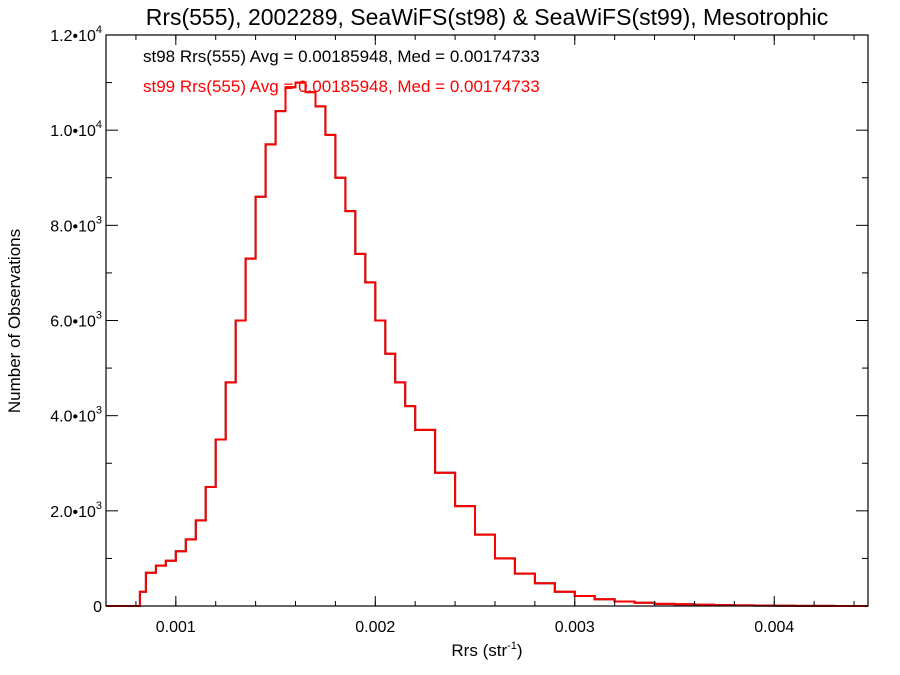  Describe the element at coordinates (486, 650) in the screenshot. I see `x-axis-label: Rrs (str-1)` at that location.